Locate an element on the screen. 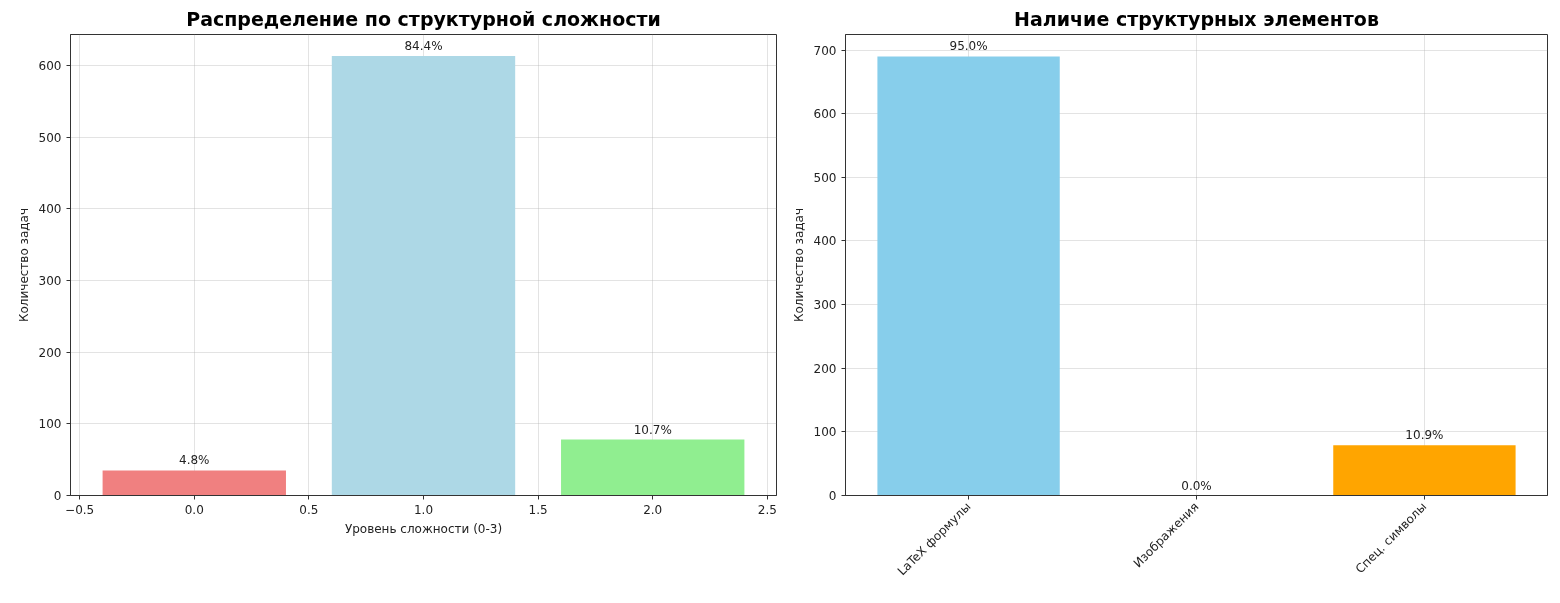  x-axis-title: Уровень сложности (0-3) is located at coordinates (423, 528).